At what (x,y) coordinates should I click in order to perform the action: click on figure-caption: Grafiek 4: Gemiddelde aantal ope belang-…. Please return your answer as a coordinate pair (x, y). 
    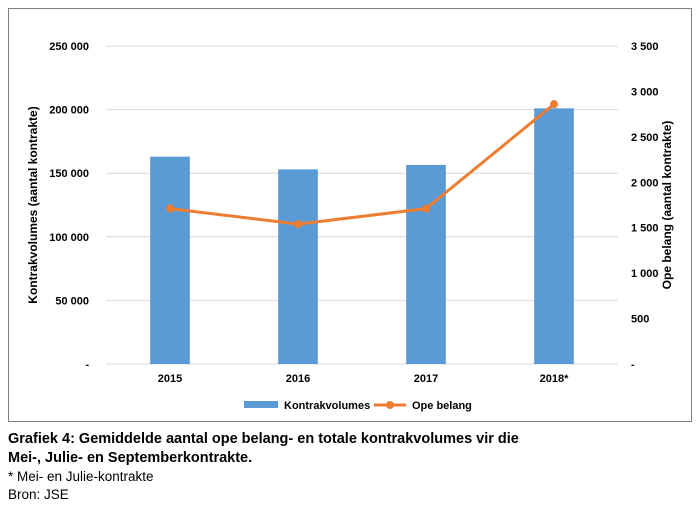
    Looking at the image, I should click on (350, 467).